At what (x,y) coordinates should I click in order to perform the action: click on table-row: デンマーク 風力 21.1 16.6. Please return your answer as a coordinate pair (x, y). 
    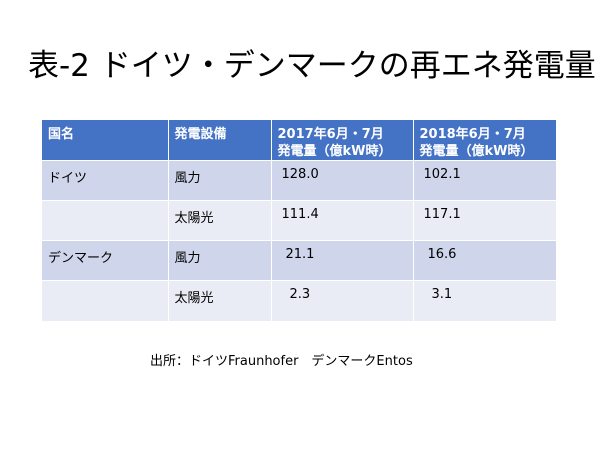
    Looking at the image, I should click on (299, 260).